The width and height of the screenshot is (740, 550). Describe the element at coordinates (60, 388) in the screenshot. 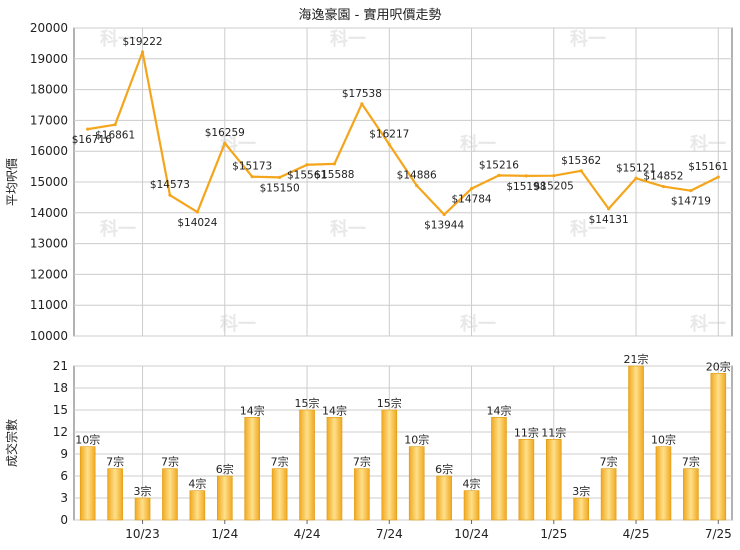

I see `bar-ytick-label: 18` at that location.